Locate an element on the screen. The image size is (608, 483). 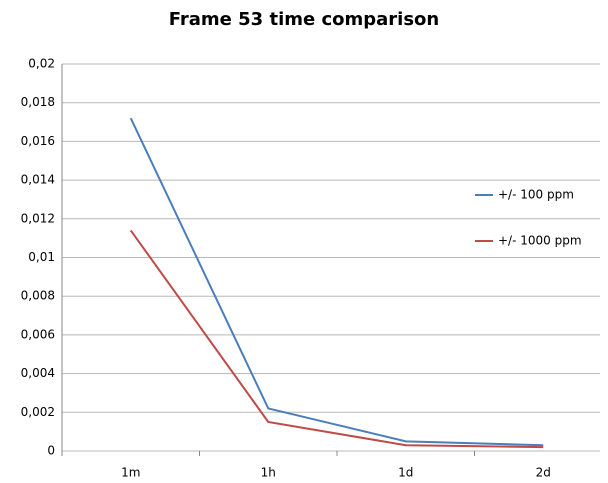
y-tick-label: 0,02 is located at coordinates (41, 64).